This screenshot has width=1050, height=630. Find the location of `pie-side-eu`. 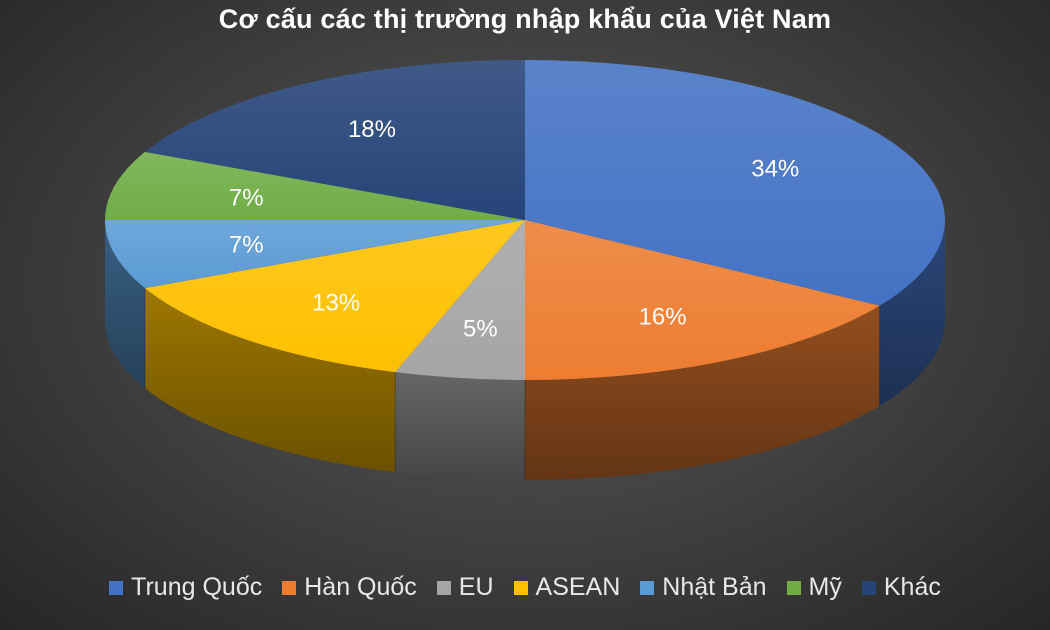

pie-side-eu is located at coordinates (460, 426).